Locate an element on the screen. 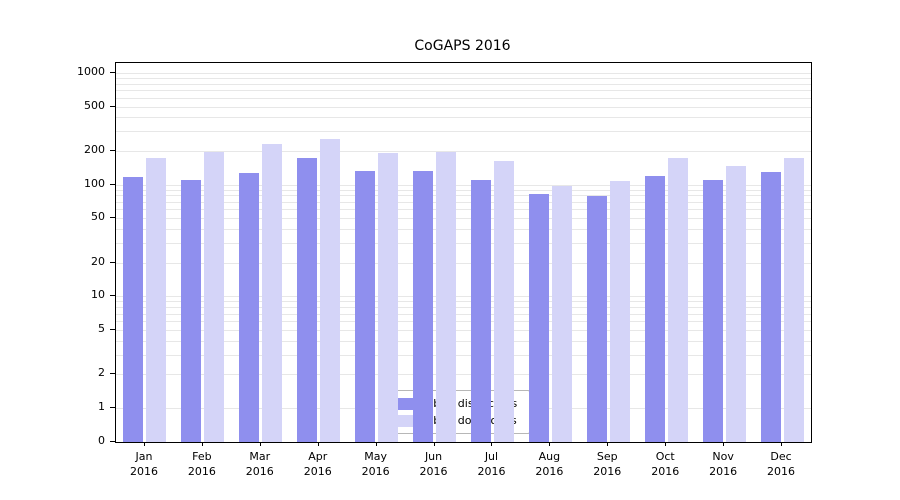 This screenshot has width=900, height=500. y-tick-label: 50 is located at coordinates (98, 217).